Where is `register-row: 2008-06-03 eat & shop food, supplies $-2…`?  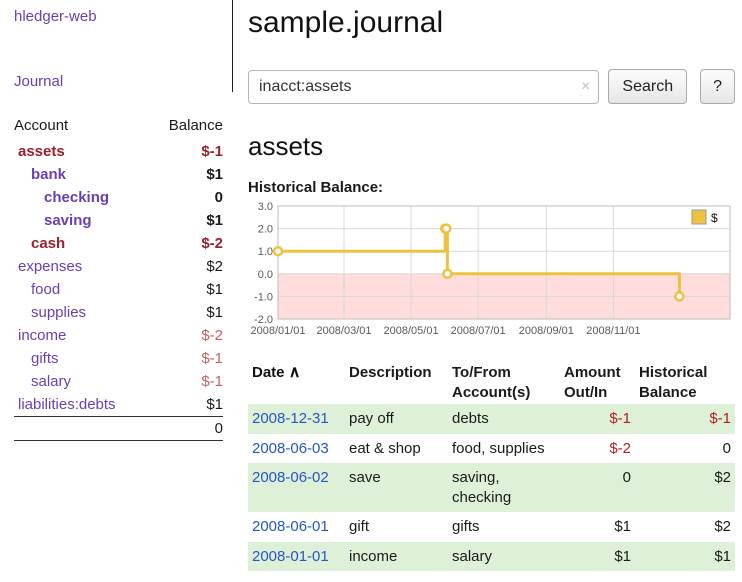
register-row: 2008-06-03 eat & shop food, supplies $-2… is located at coordinates (491, 449).